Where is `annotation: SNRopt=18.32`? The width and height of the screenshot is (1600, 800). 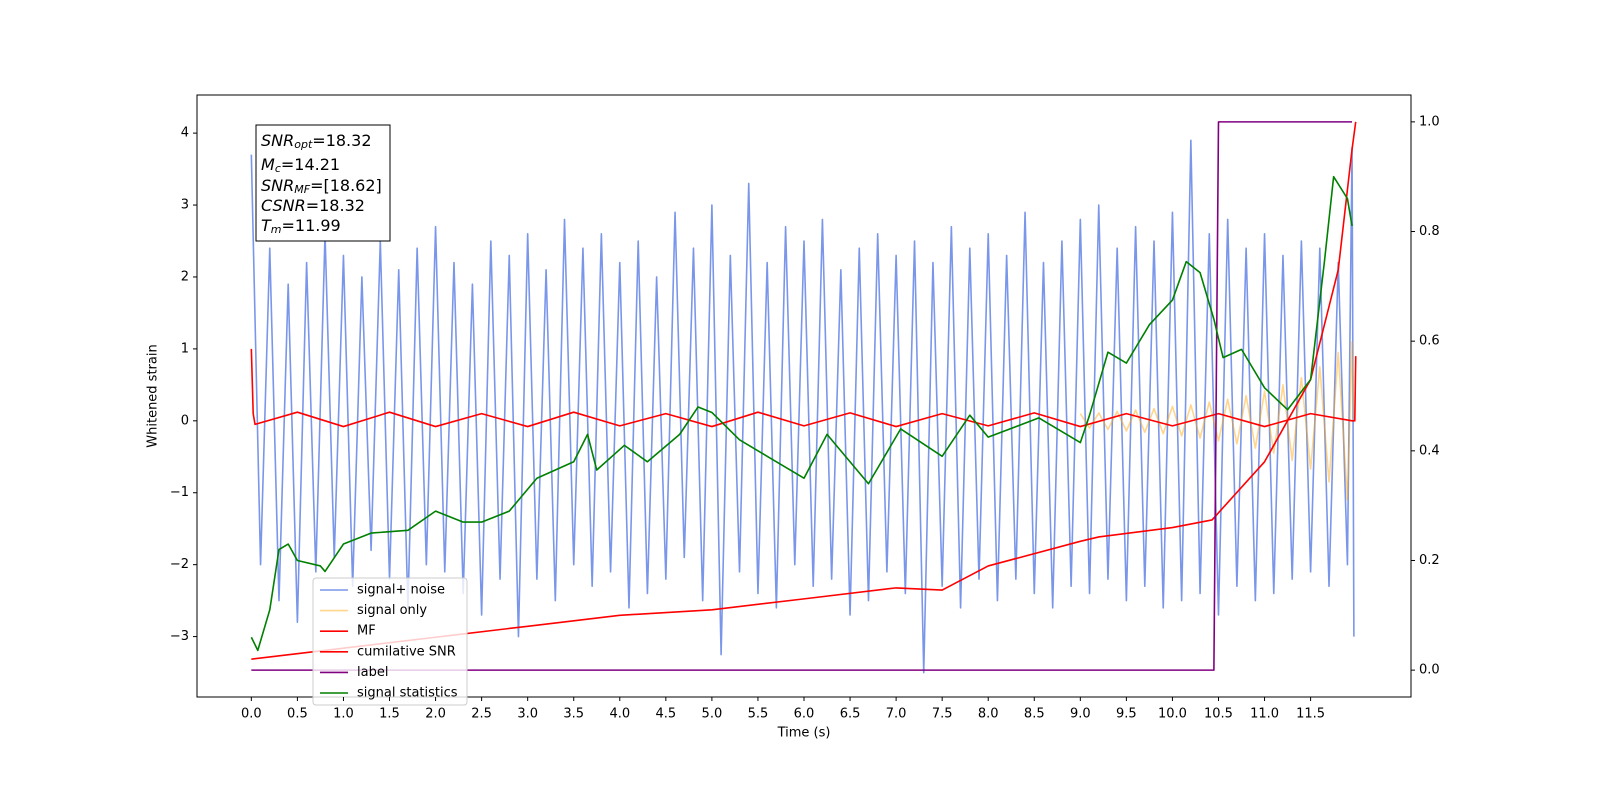 annotation: SNRopt=18.32 is located at coordinates (316, 141).